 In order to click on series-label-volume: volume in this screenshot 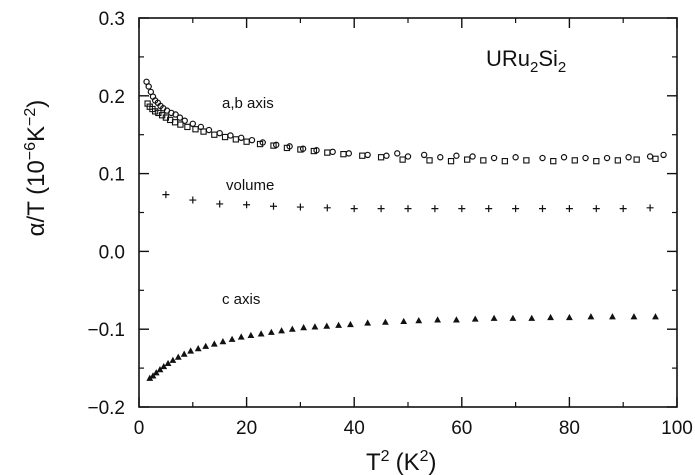, I will do `click(250, 185)`.